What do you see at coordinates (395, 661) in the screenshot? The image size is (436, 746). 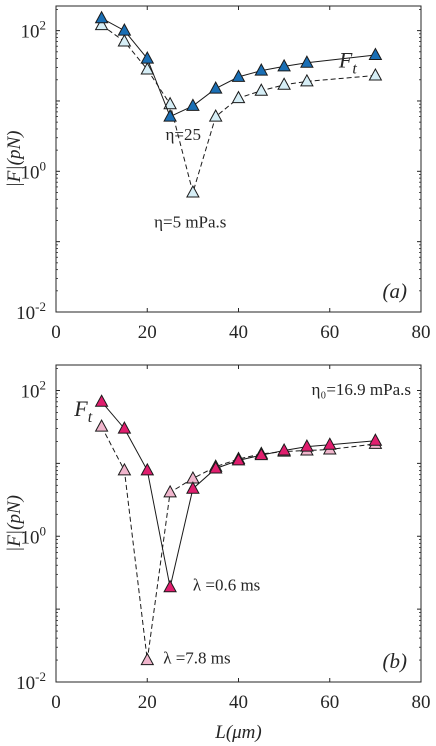 I see `panel-label: (b)` at bounding box center [395, 661].